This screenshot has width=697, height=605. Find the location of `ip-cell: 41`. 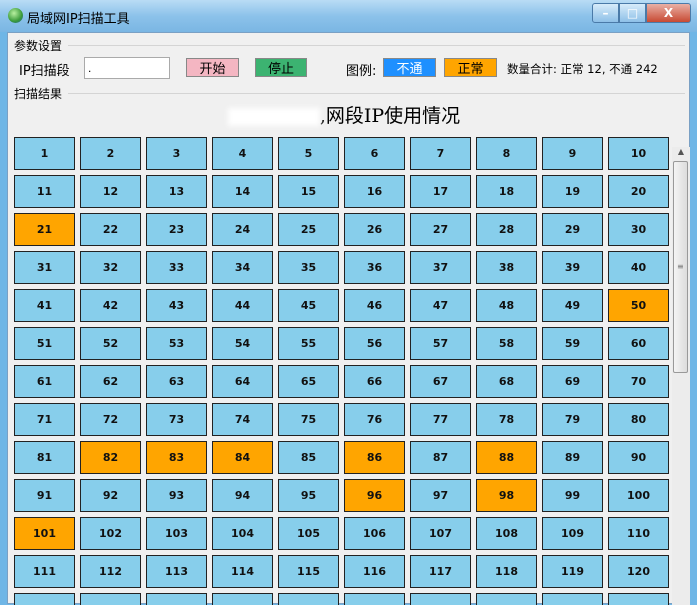

ip-cell: 41 is located at coordinates (44, 305).